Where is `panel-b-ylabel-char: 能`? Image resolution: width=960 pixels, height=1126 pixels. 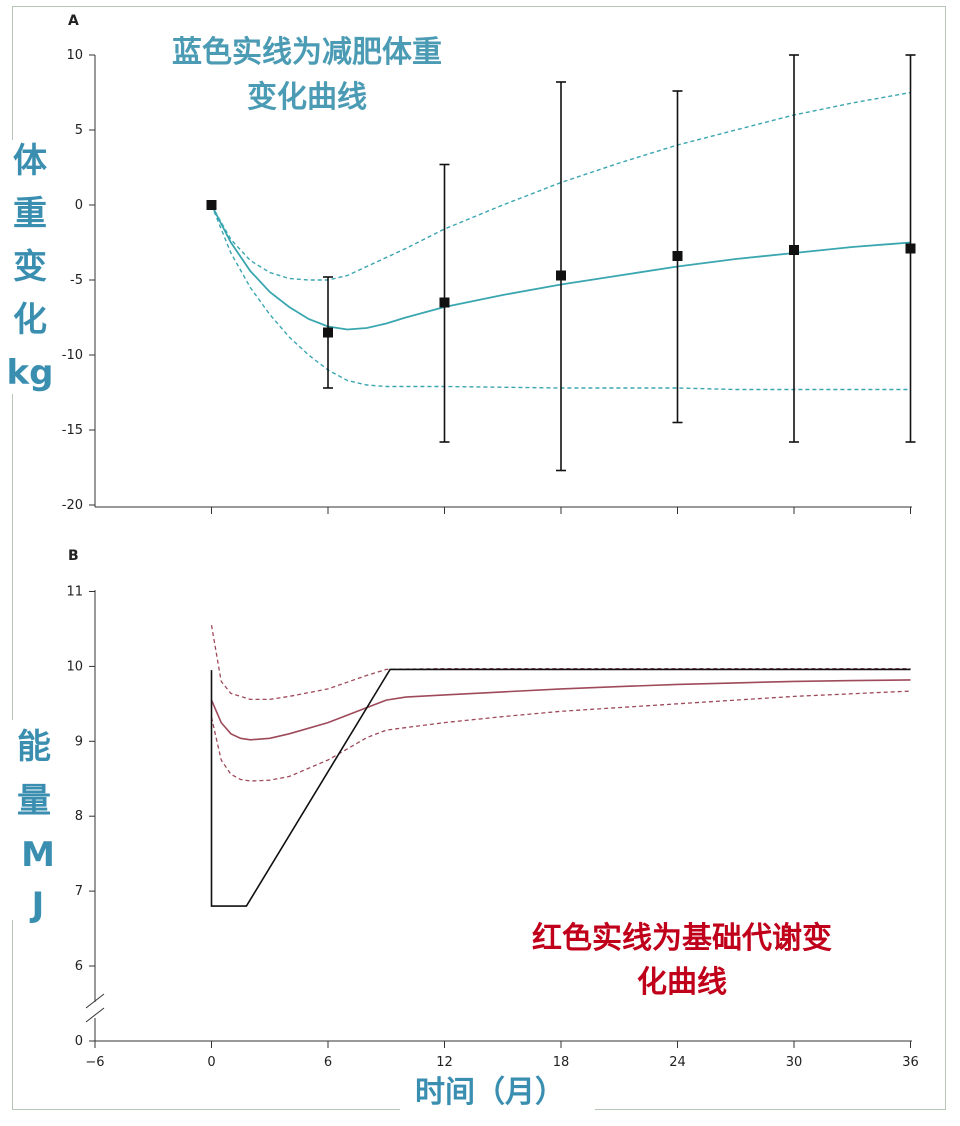
panel-b-ylabel-char: 能 is located at coordinates (34, 747).